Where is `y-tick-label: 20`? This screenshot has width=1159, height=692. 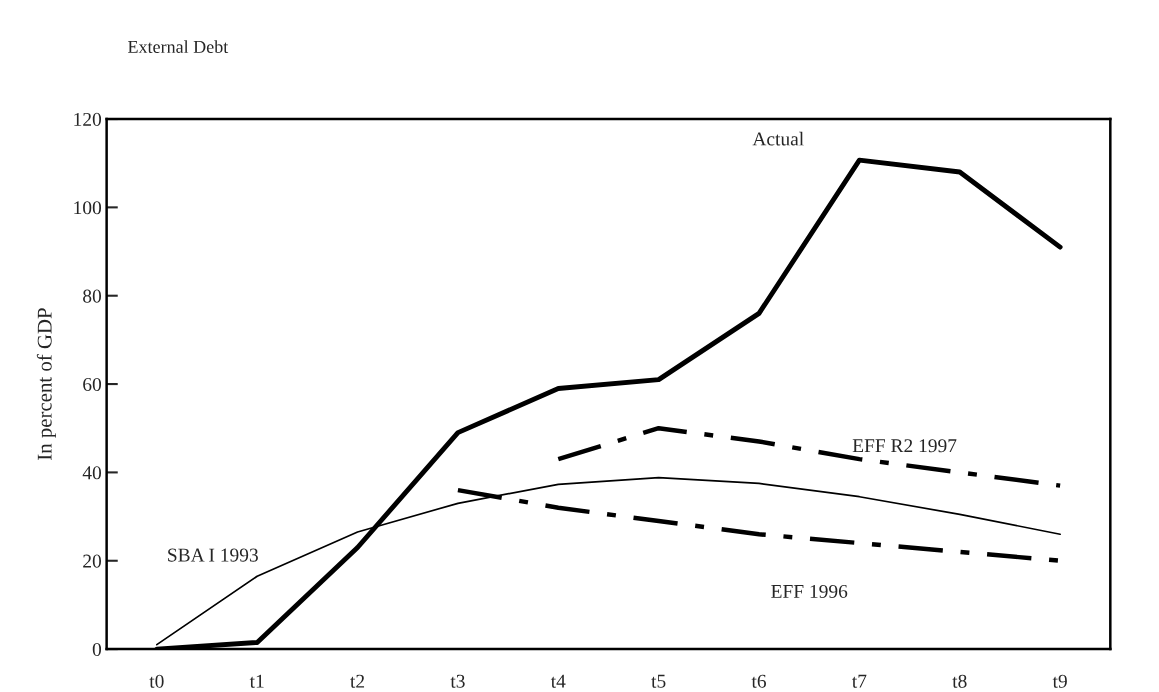 y-tick-label: 20 is located at coordinates (92, 561).